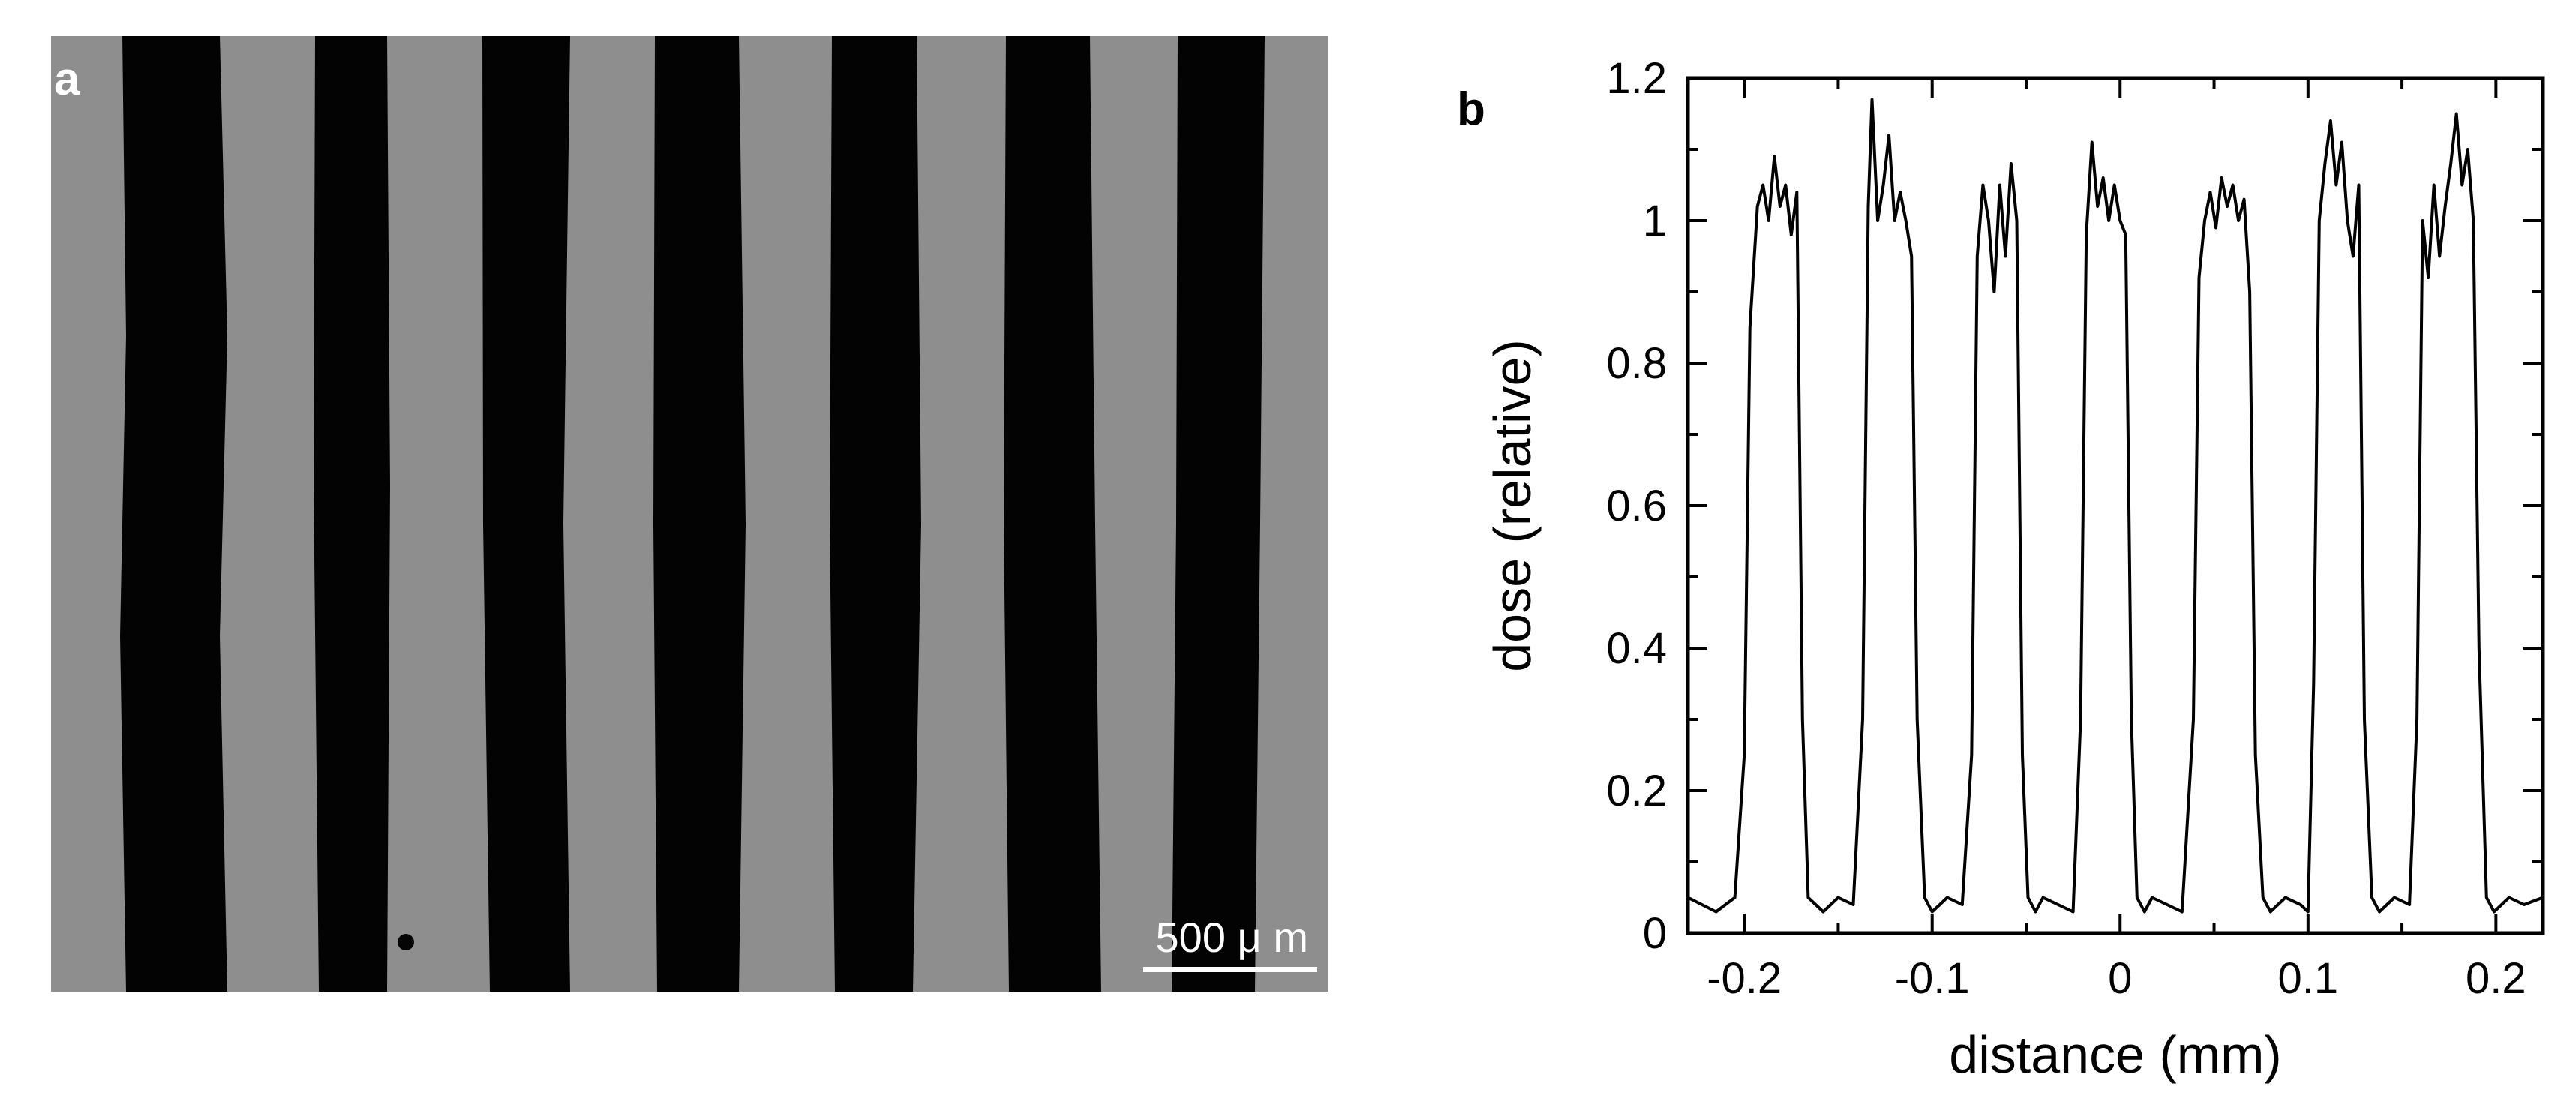 This screenshot has width=2576, height=1117. I want to click on y-axis-label: dose (relative), so click(1512, 505).